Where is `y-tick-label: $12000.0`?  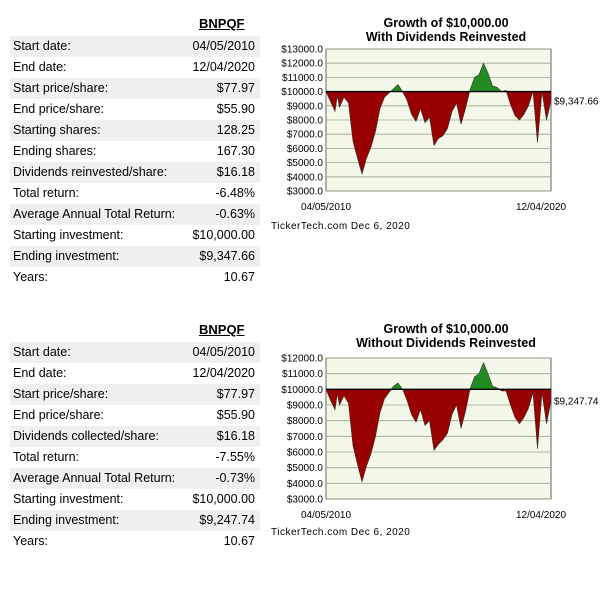 y-tick-label: $12000.0 is located at coordinates (302, 359).